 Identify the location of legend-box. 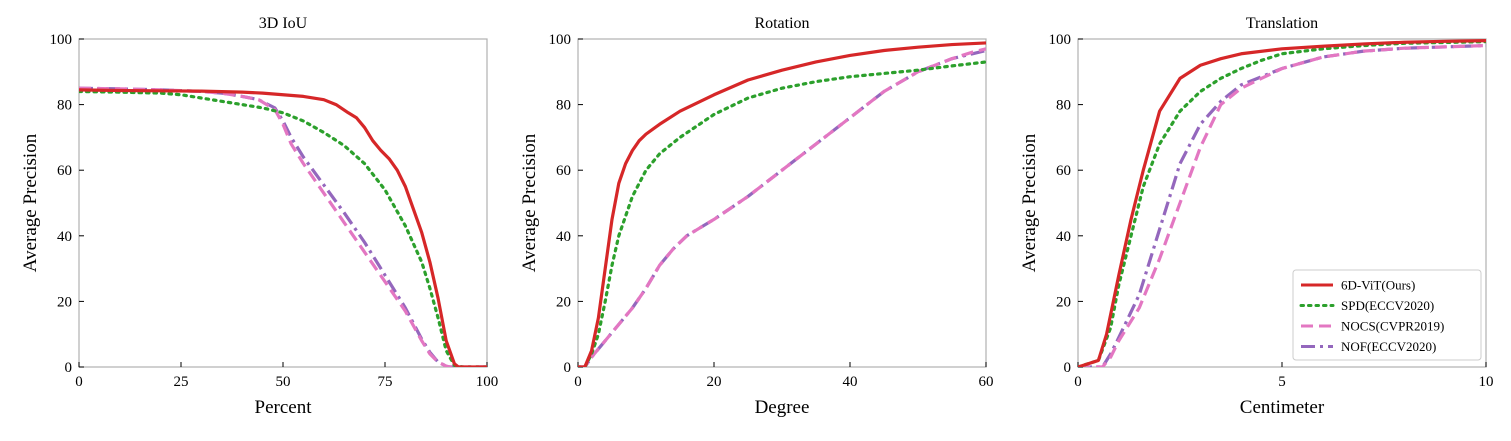
(1387, 315).